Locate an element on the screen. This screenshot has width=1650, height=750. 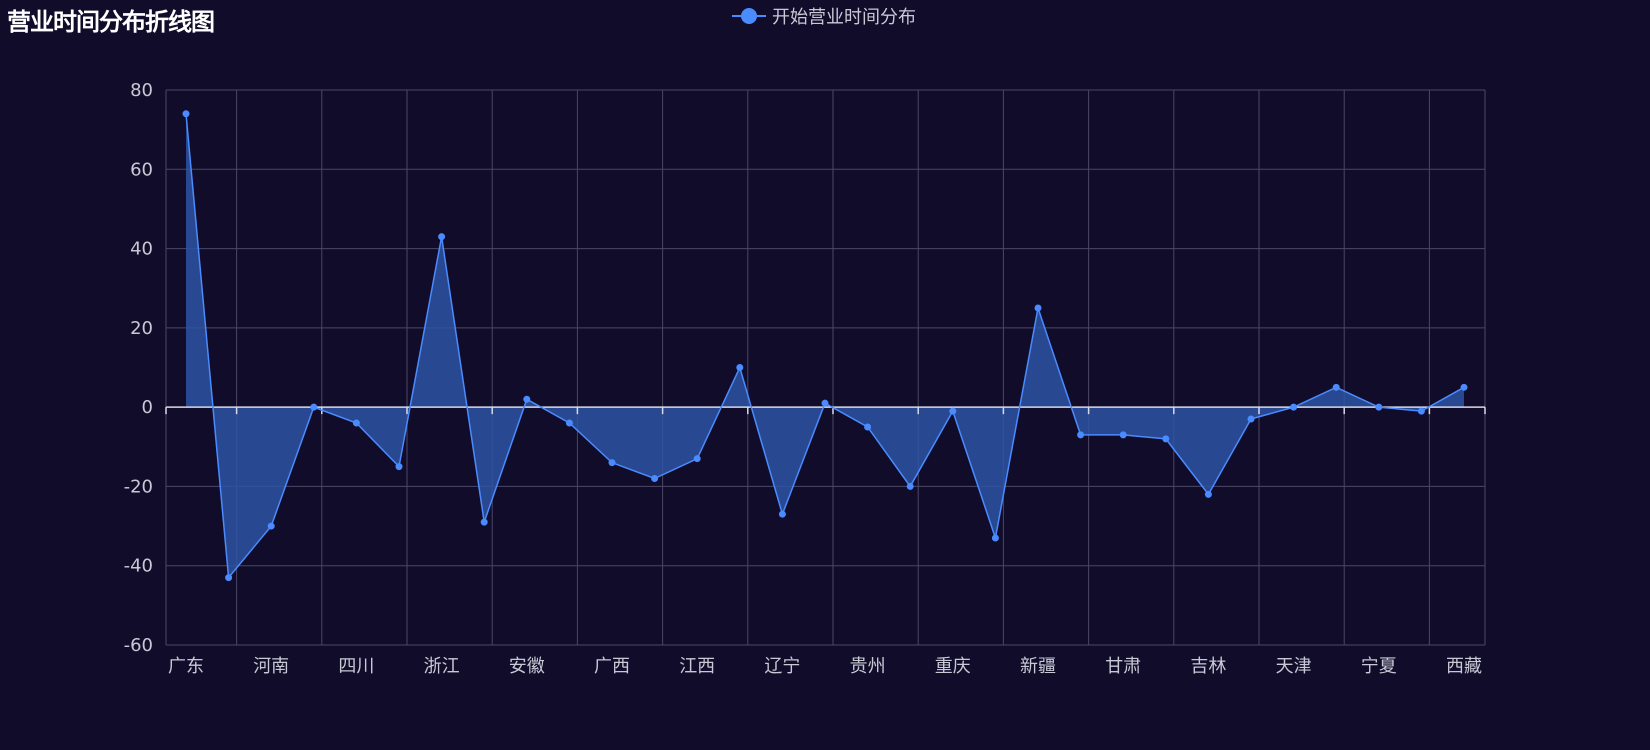
x-tick-label: 四川 is located at coordinates (356, 666).